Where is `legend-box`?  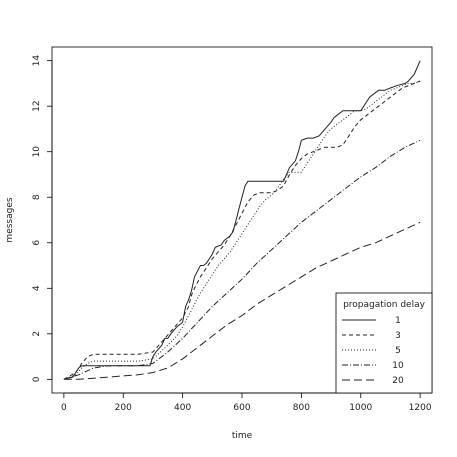 legend-box is located at coordinates (384, 343).